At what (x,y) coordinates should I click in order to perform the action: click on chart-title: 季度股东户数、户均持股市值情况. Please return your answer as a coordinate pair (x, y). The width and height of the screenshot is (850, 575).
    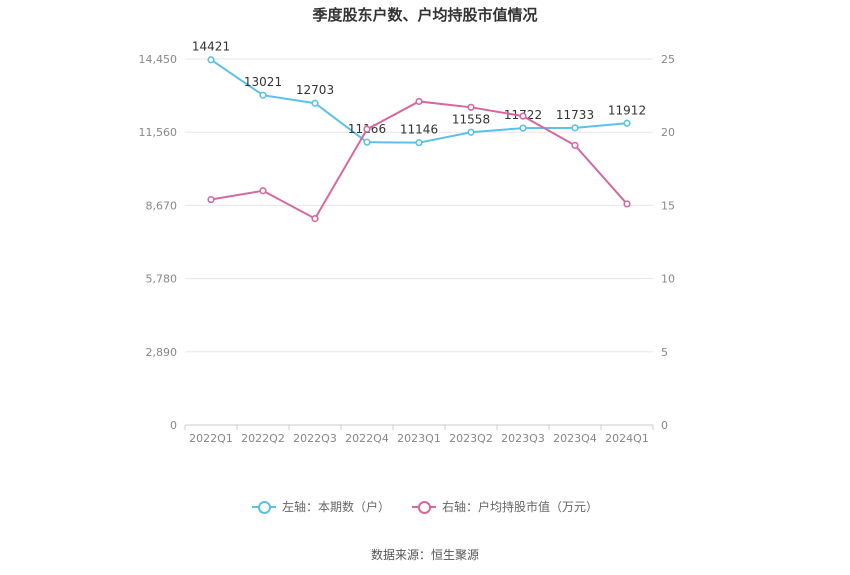
    Looking at the image, I should click on (425, 15).